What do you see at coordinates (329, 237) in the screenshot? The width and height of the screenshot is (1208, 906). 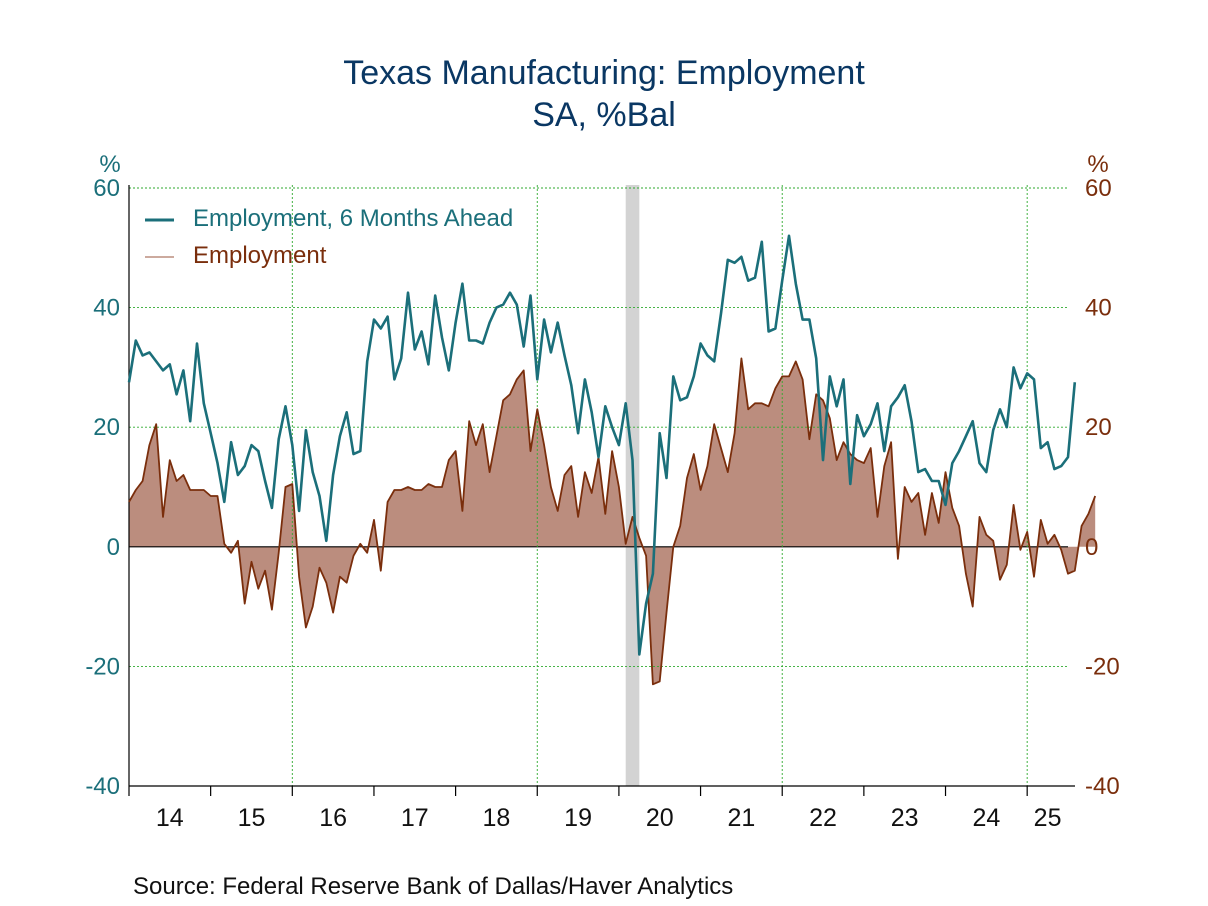 I see `legend: Employment, 6 Months Ahead Employment` at bounding box center [329, 237].